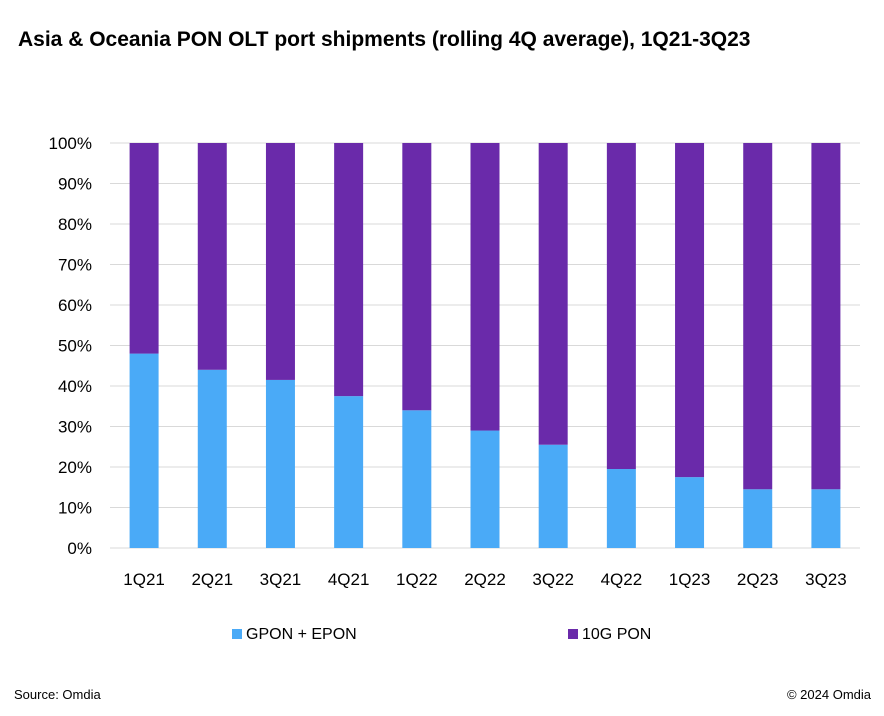 Image resolution: width=884 pixels, height=716 pixels. I want to click on y-tick-label: 60%, so click(75, 305).